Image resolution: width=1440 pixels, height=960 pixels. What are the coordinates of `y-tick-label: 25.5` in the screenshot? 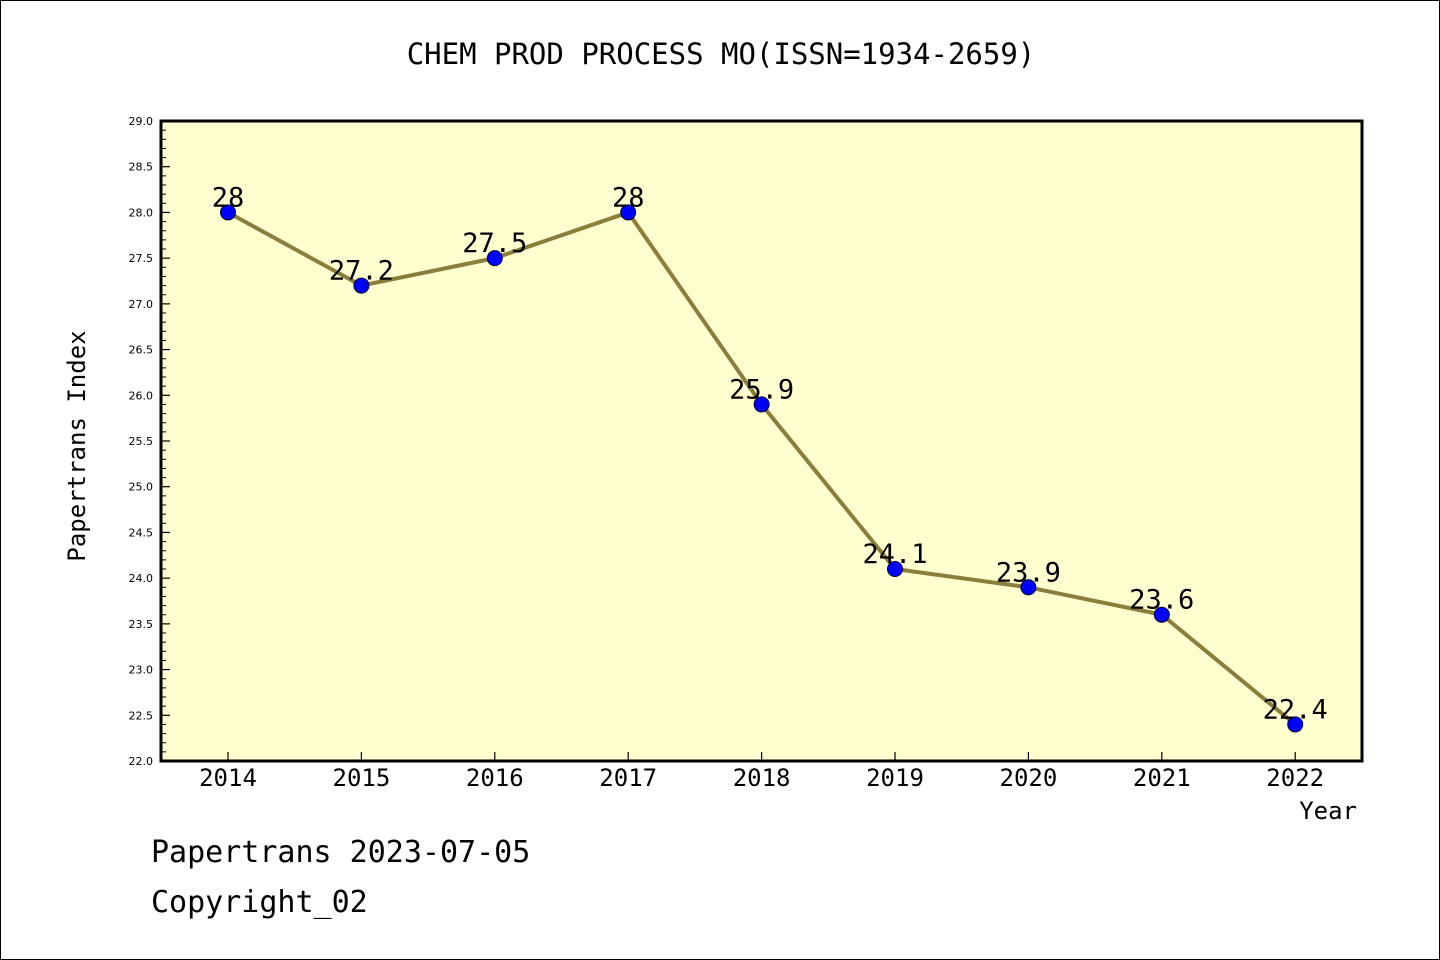 It's located at (141, 441).